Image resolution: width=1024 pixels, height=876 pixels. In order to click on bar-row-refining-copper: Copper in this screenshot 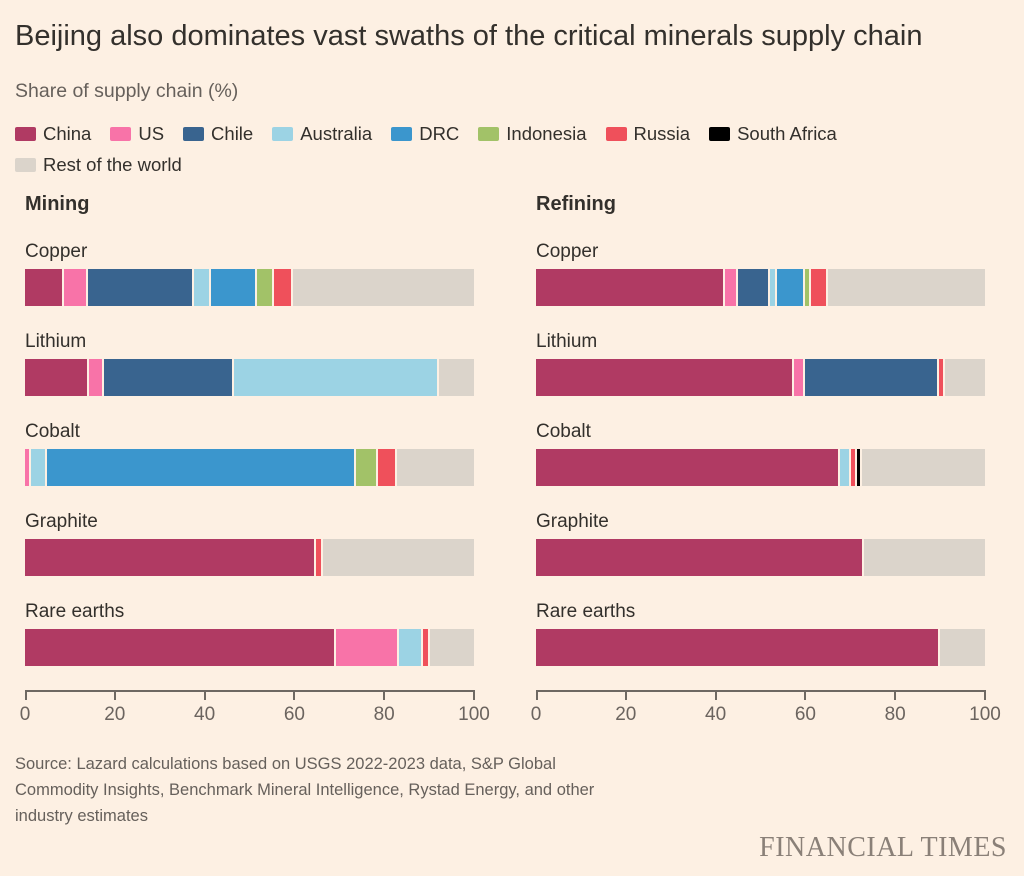, I will do `click(760, 273)`.